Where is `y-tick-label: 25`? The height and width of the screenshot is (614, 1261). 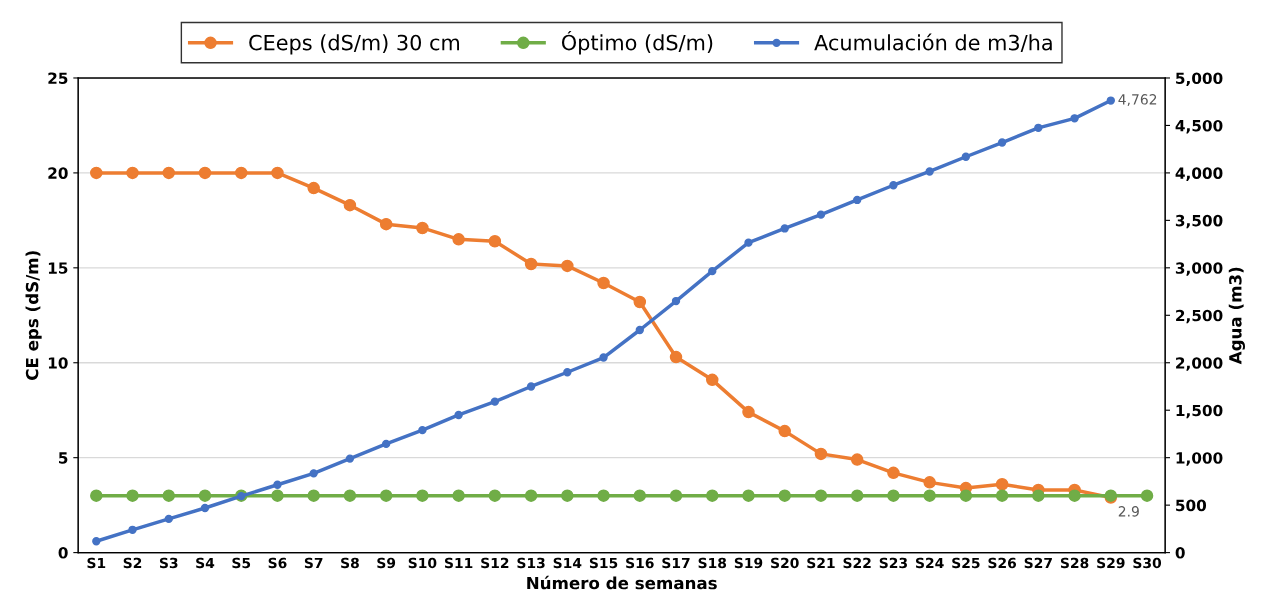
y-tick-label: 25 is located at coordinates (58, 78).